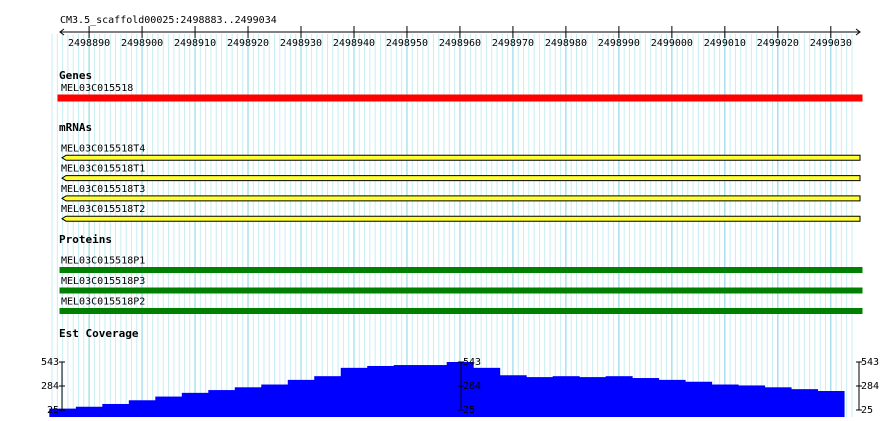  Describe the element at coordinates (248, 43) in the screenshot. I see `tick-label: 2498920` at that location.